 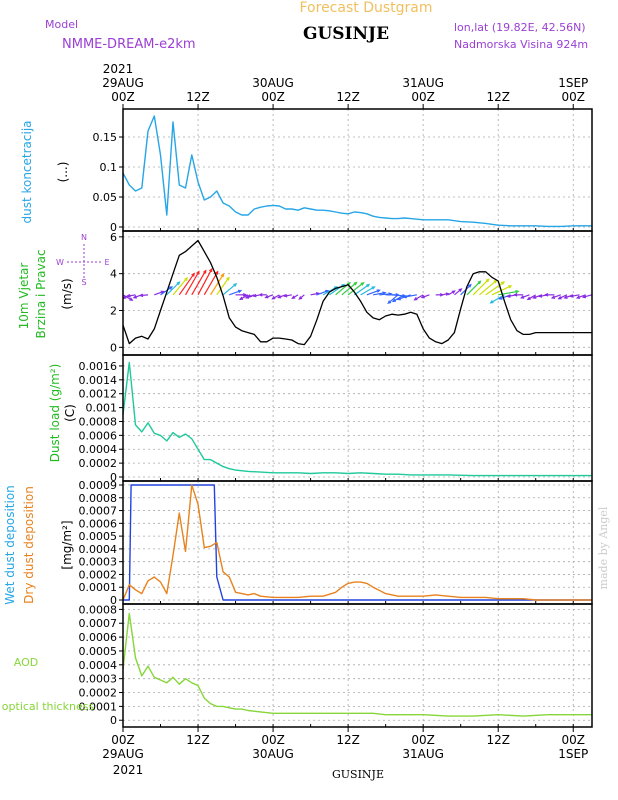 What do you see at coordinates (98, 380) in the screenshot?
I see `y-tick-label: 0.0014` at bounding box center [98, 380].